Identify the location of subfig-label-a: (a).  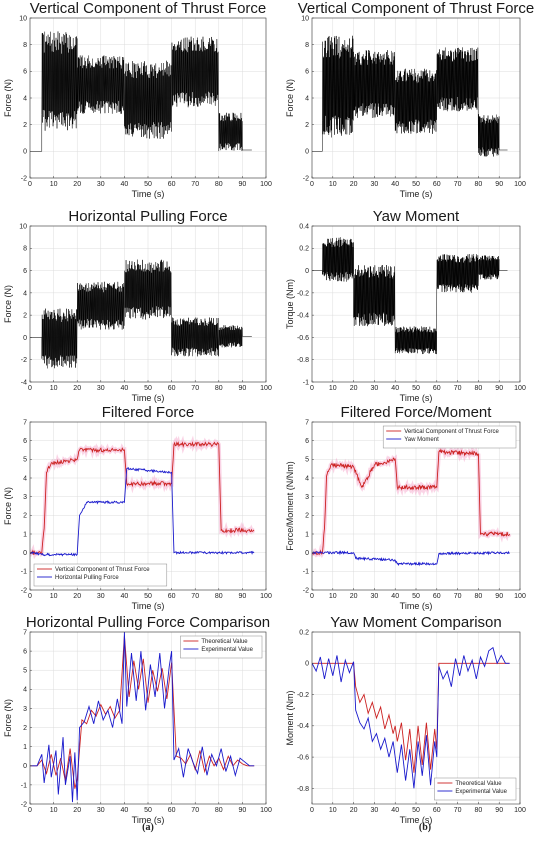
(148, 827).